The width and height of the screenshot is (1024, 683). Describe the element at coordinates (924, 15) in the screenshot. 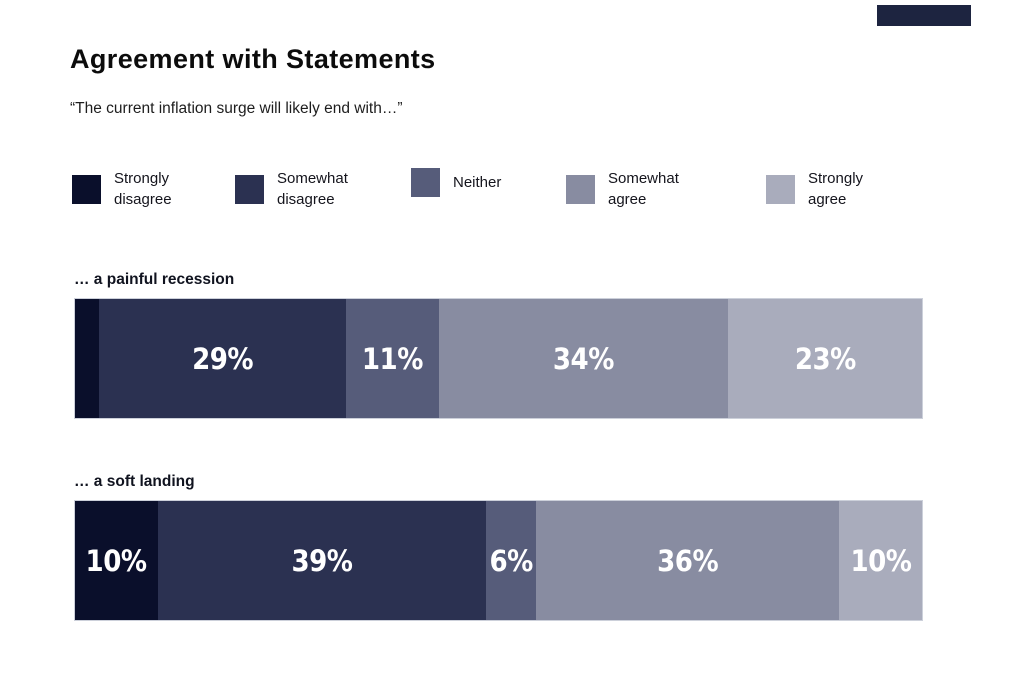

I see `corner-brand-block` at that location.